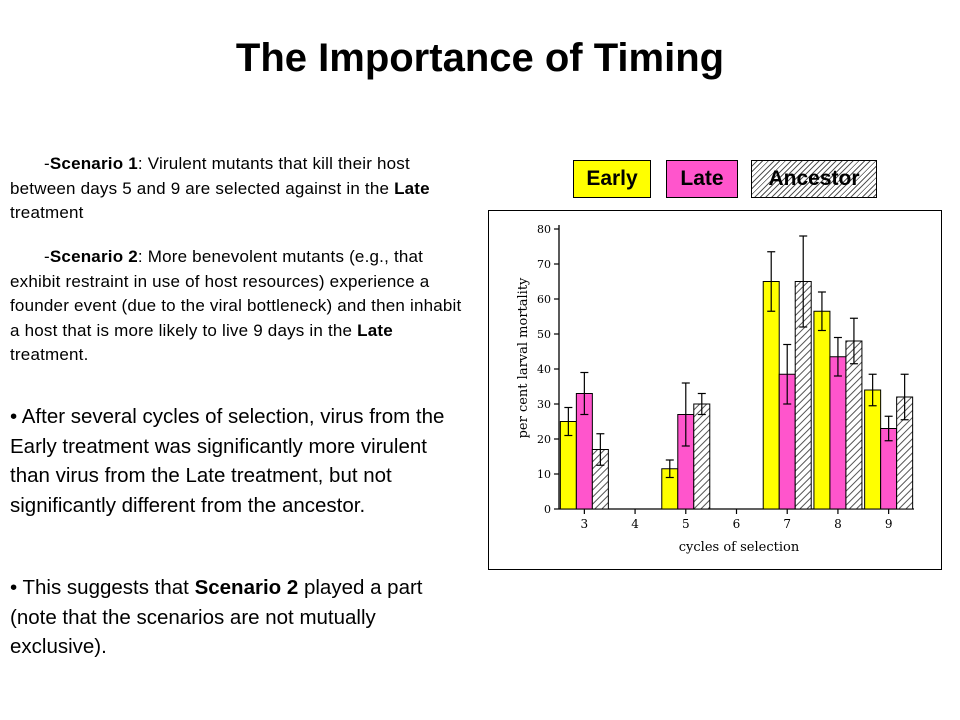 Image resolution: width=960 pixels, height=720 pixels. I want to click on chart-bars, so click(736, 395).